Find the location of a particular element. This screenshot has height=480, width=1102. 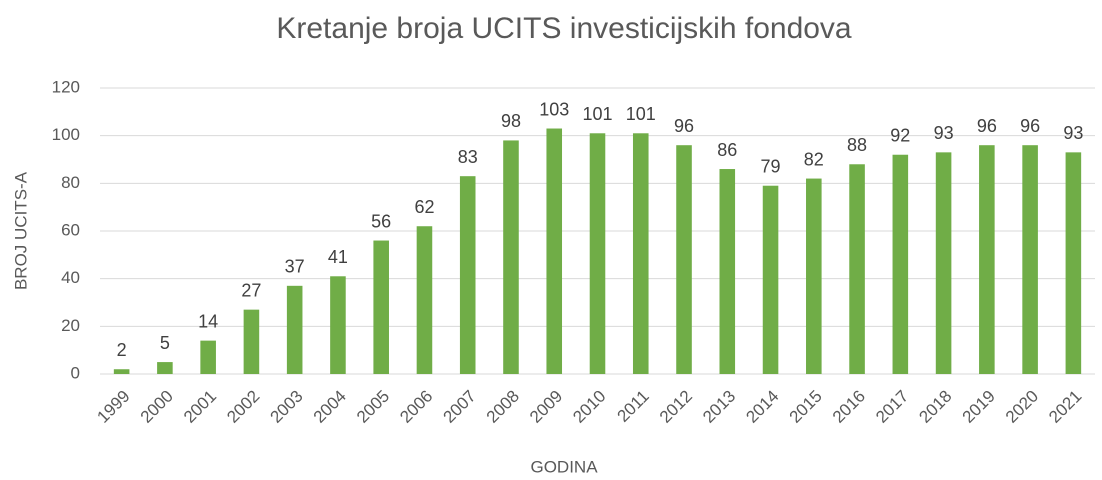

x-tick-label: 2019 is located at coordinates (979, 407).